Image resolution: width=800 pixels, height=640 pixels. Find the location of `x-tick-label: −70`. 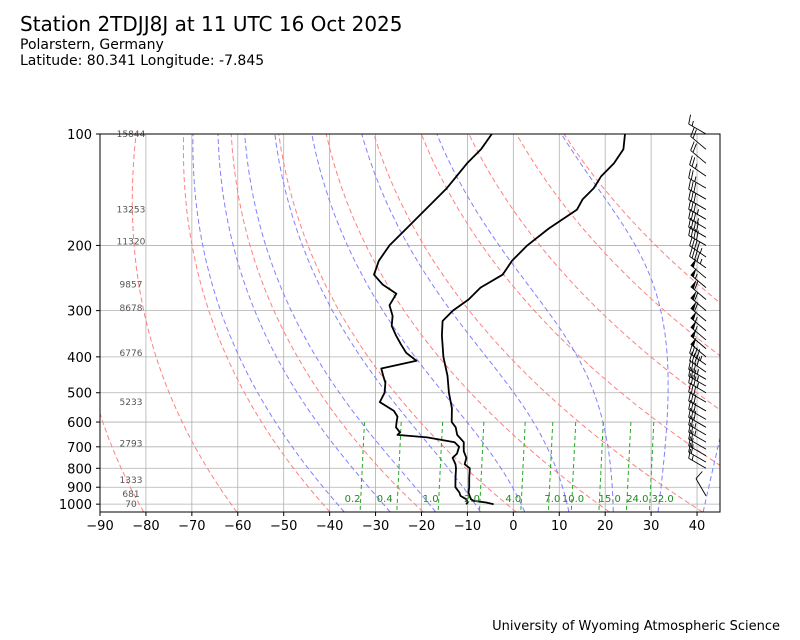

x-tick-label: −70 is located at coordinates (191, 526).